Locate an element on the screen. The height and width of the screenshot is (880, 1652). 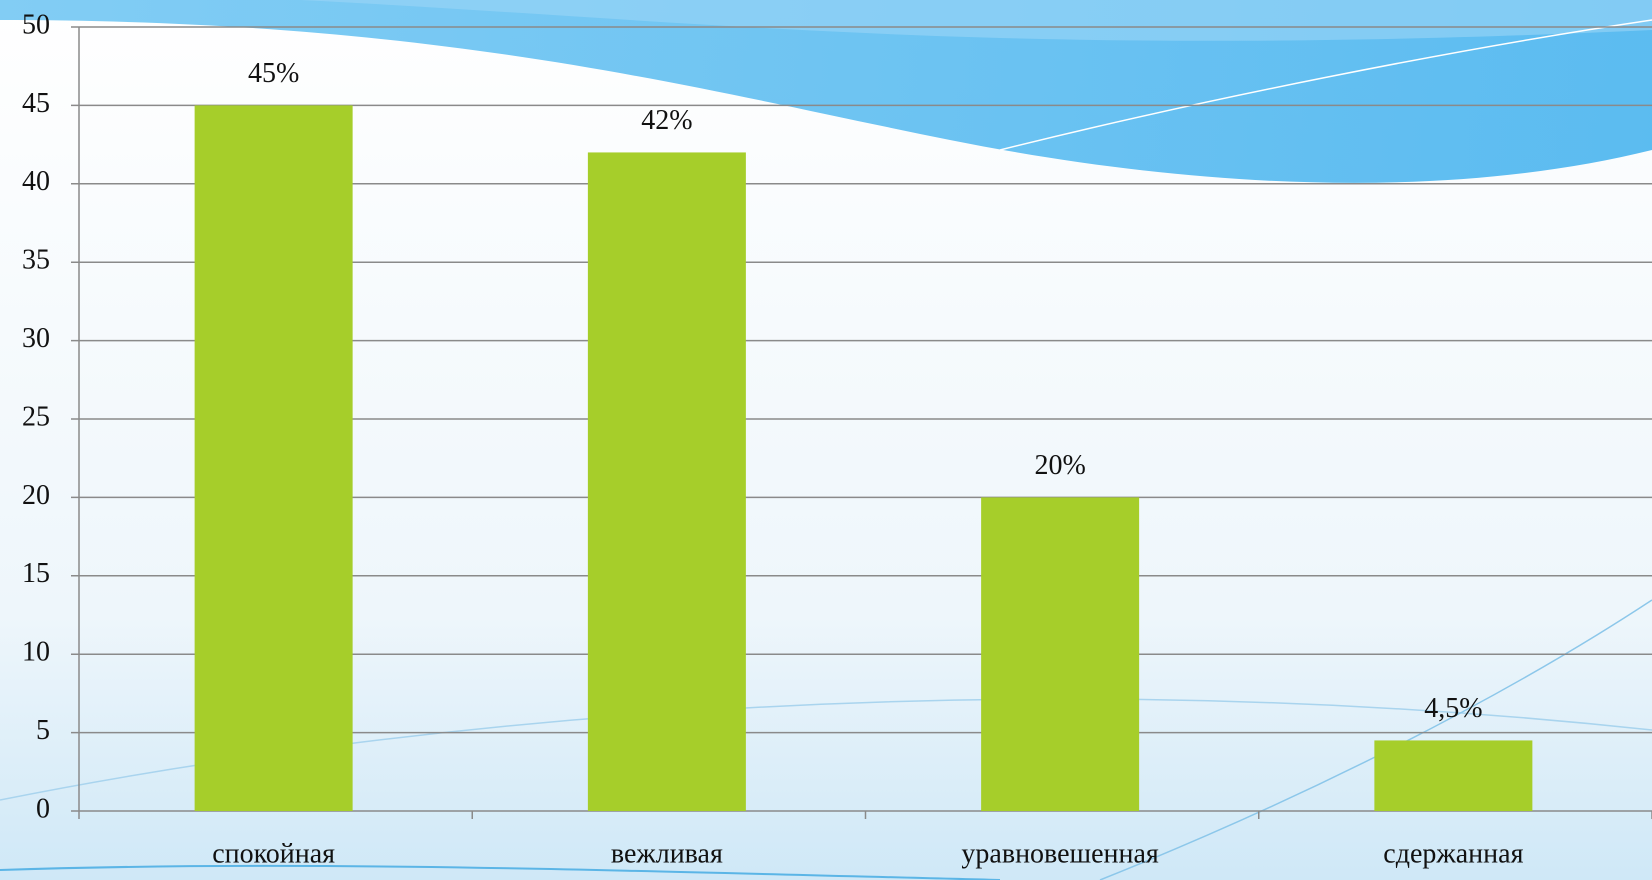
data-label: 4,5% is located at coordinates (1453, 708).